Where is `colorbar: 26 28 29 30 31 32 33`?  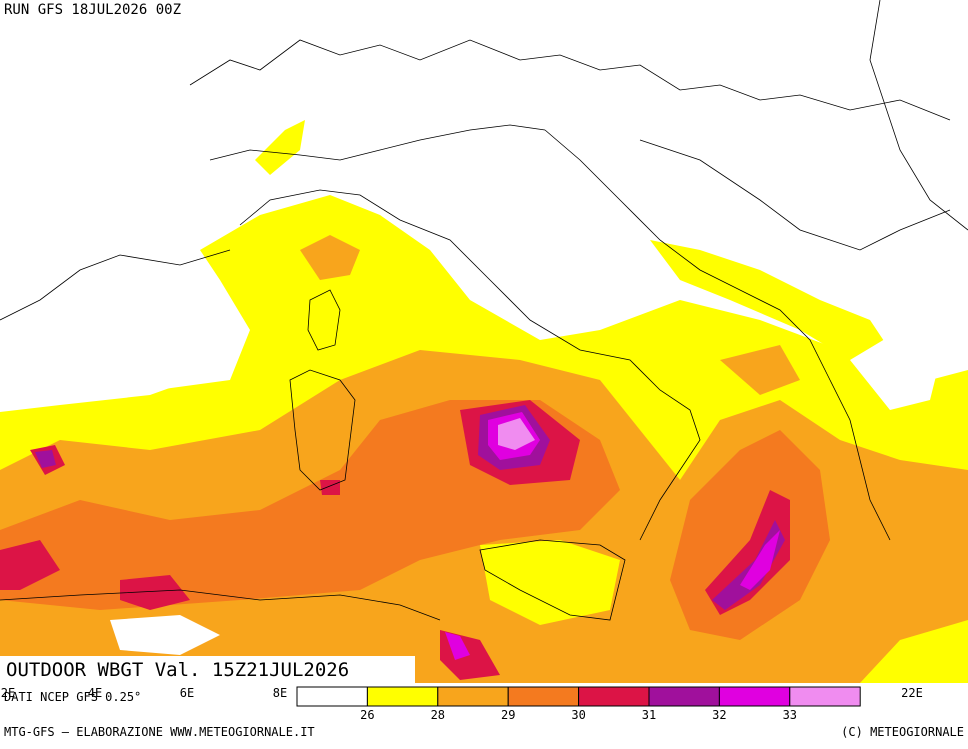 colorbar: 26 28 29 30 31 32 33 is located at coordinates (578, 704).